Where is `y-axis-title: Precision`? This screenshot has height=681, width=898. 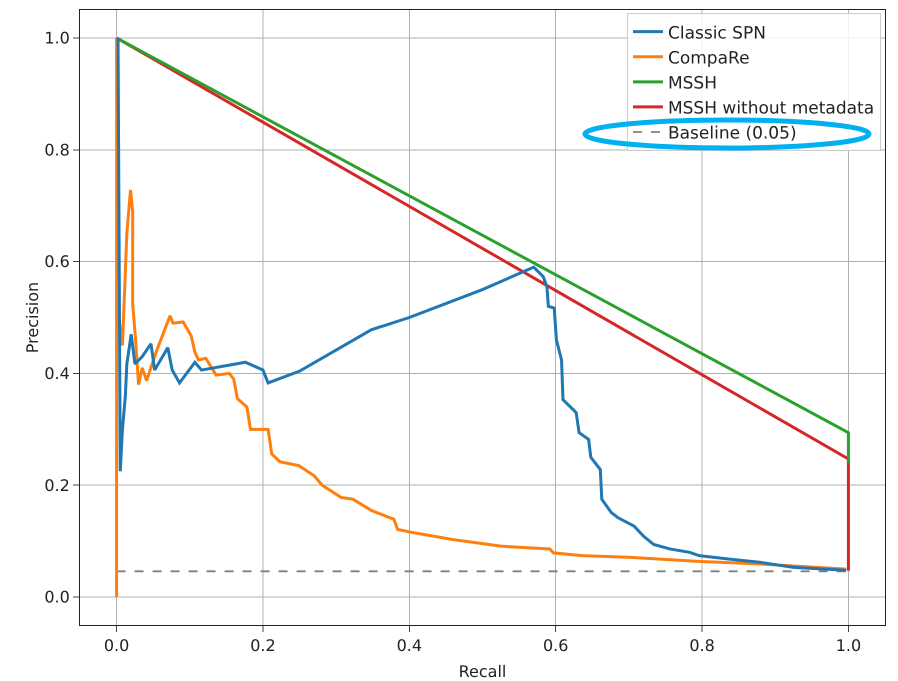 y-axis-title: Precision is located at coordinates (32, 318).